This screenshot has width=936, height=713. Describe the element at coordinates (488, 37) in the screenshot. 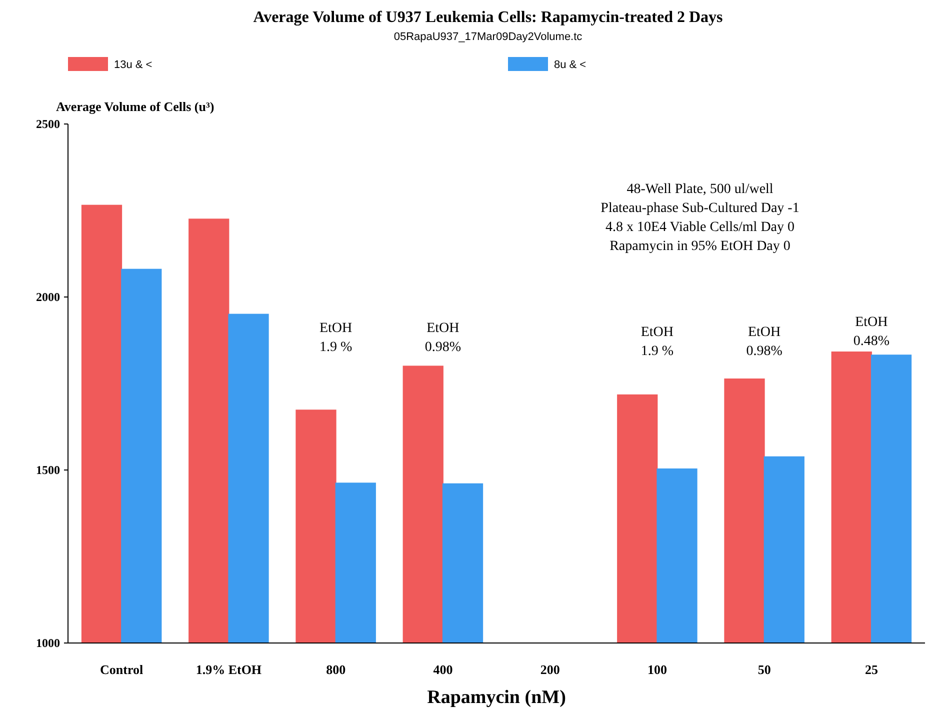

I see `chart-subtitle: 05RapaU937_17Mar09Day2Volume.tc` at that location.